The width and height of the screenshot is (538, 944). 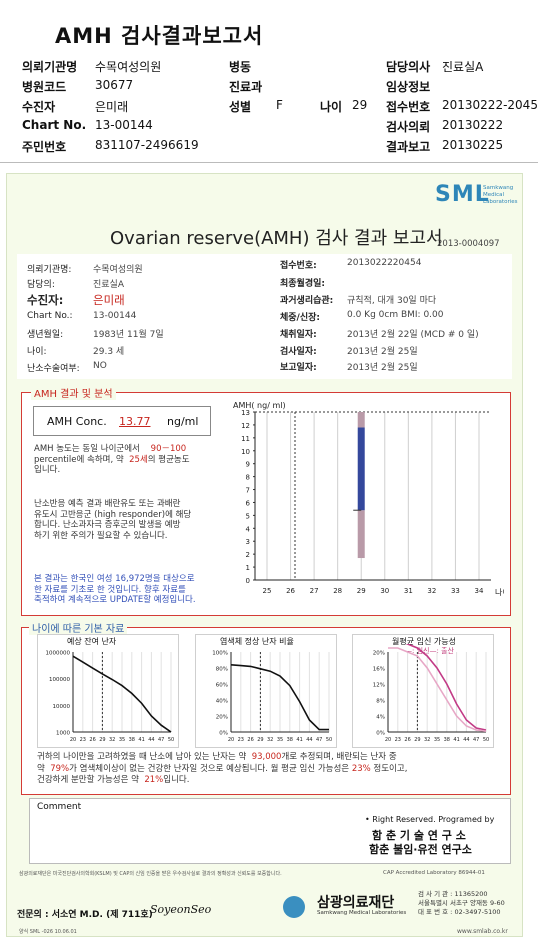 What do you see at coordinates (108, 285) in the screenshot?
I see `patient-field-value: 진료실A` at bounding box center [108, 285].